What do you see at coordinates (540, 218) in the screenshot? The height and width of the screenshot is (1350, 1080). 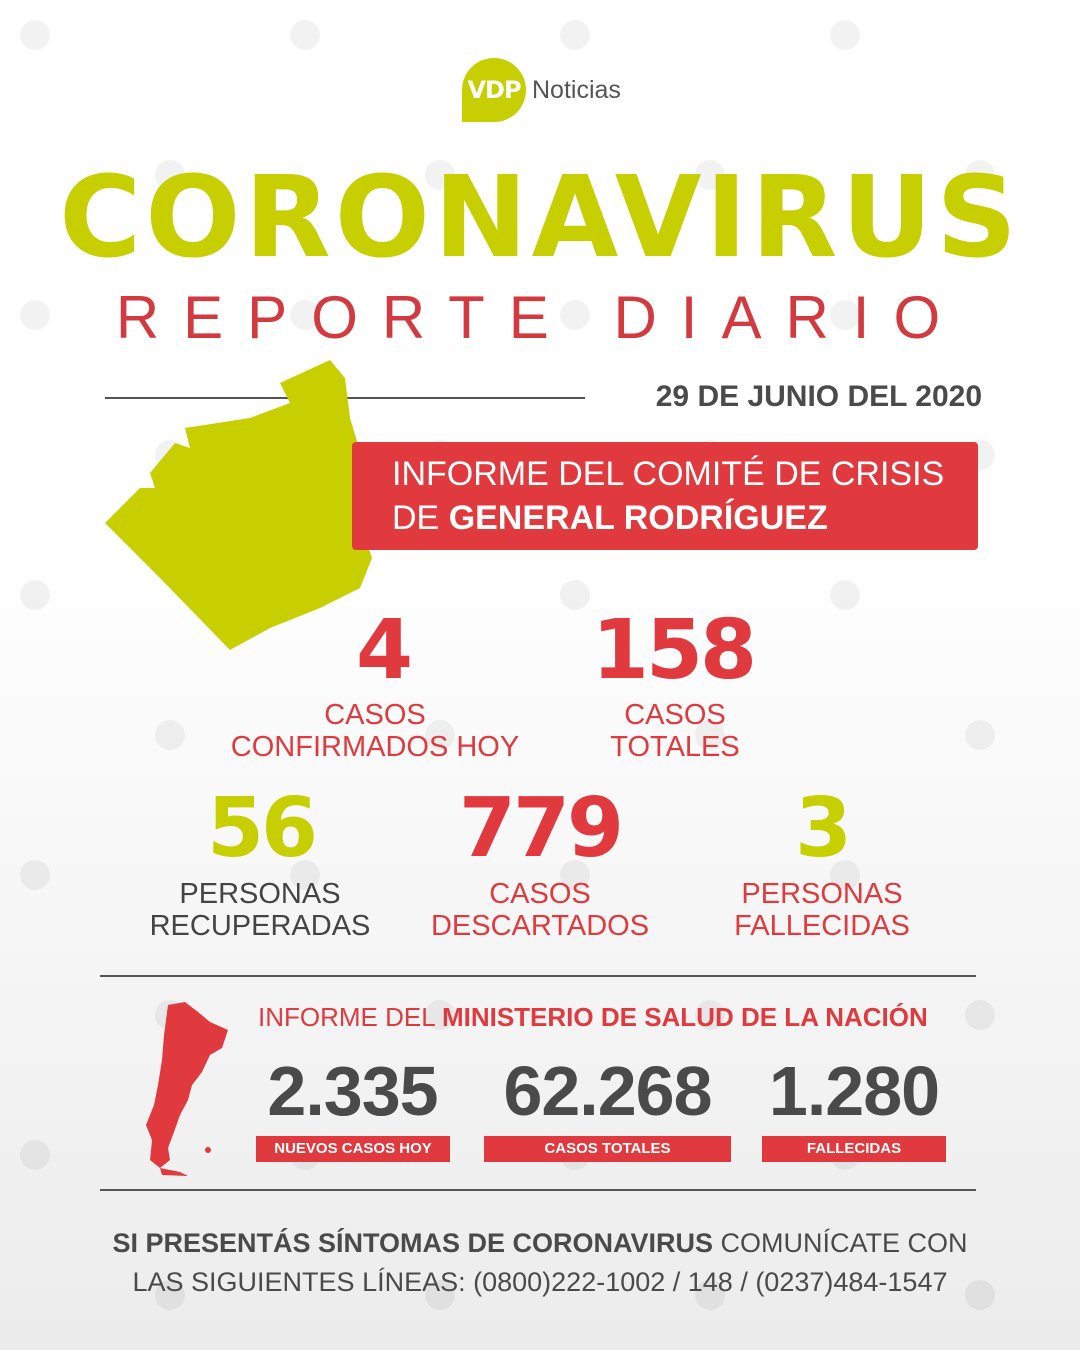 I see `page-title: CORONAVIRUS` at bounding box center [540, 218].